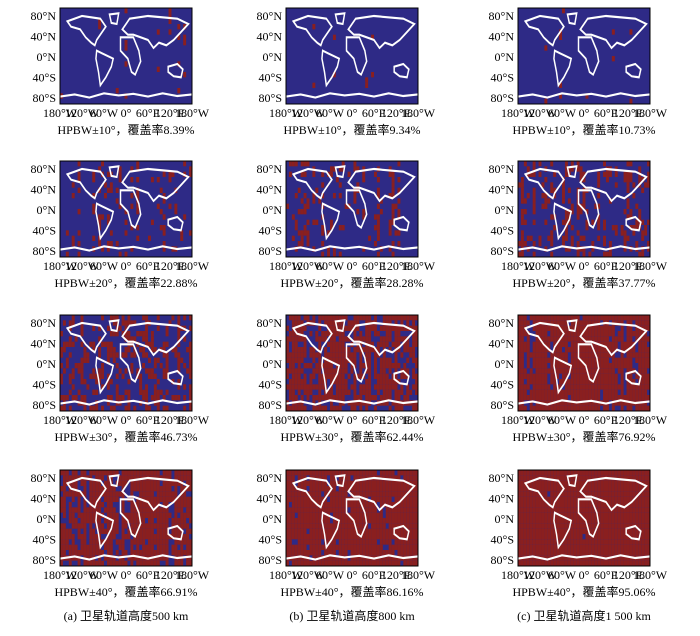 Image resolution: width=700 pixels, height=636 pixels. I want to click on panel-caption: HPBW±40°，覆盖率86.16%, so click(351, 591).